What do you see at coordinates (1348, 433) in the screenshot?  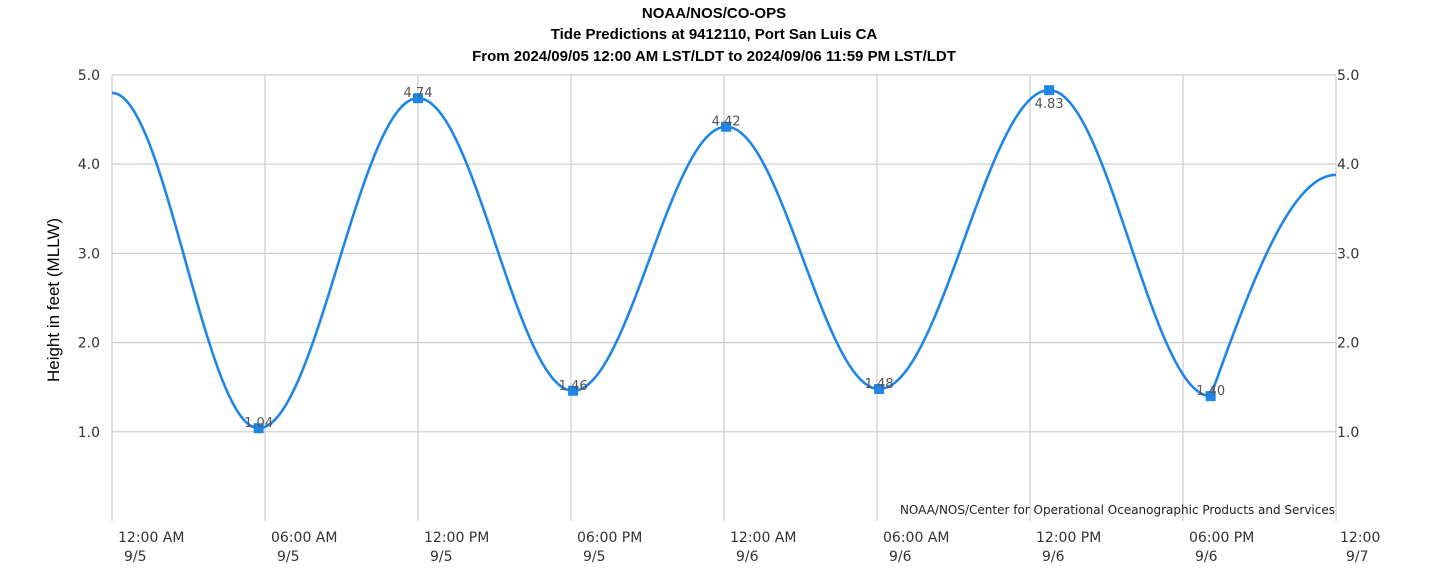 I see `y-tick-label-right: 1.0` at bounding box center [1348, 433].